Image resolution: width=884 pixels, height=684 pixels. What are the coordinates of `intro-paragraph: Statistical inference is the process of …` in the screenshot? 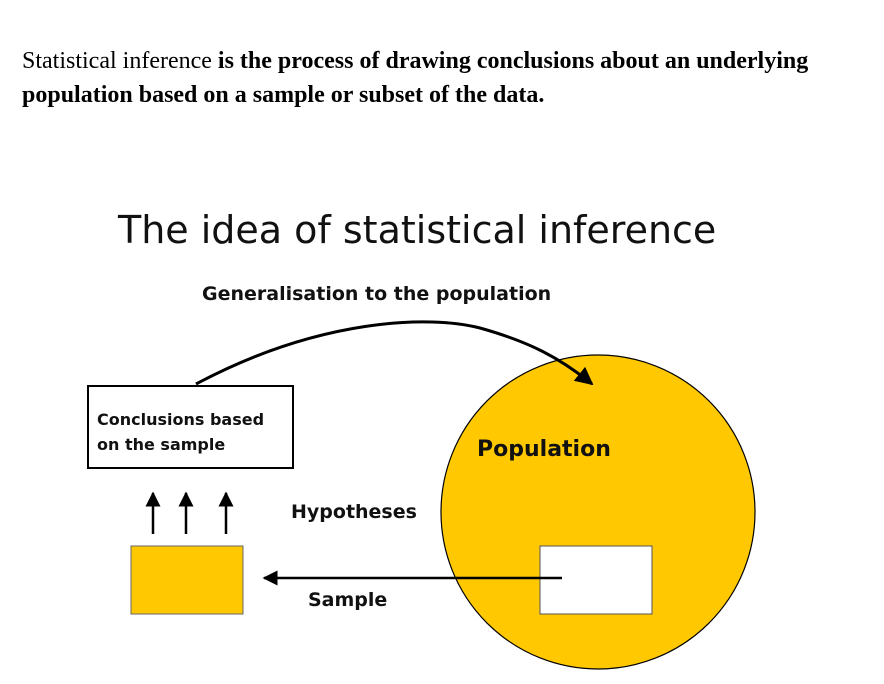 It's located at (442, 78).